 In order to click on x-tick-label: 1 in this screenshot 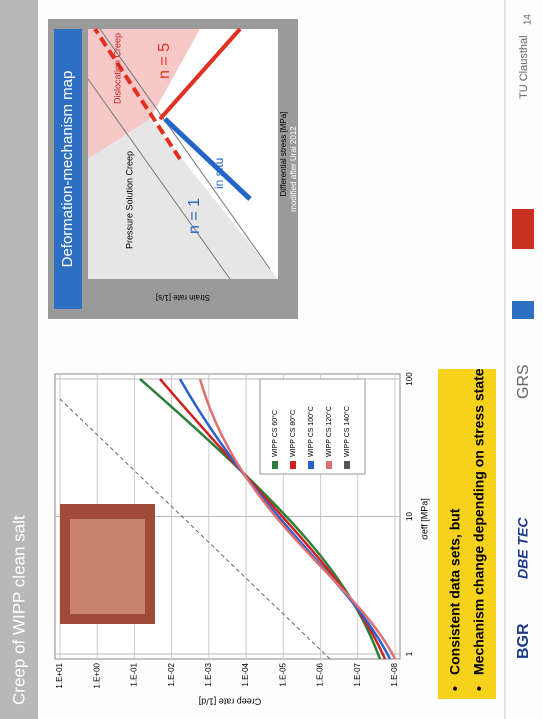, I will do `click(409, 653)`.